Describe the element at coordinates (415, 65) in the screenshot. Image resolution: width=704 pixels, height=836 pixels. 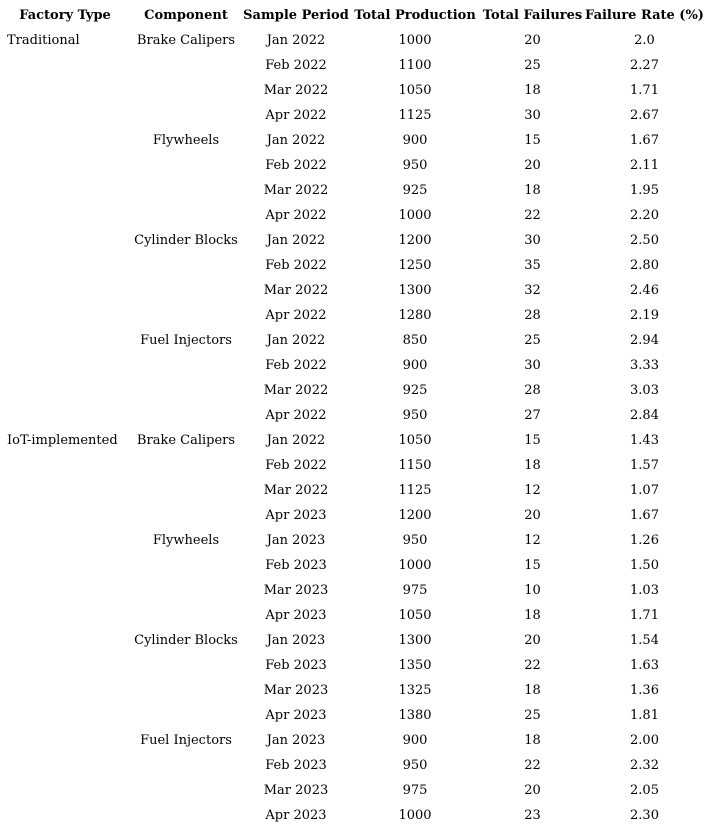
I see `total-production-cell: 1100` at that location.